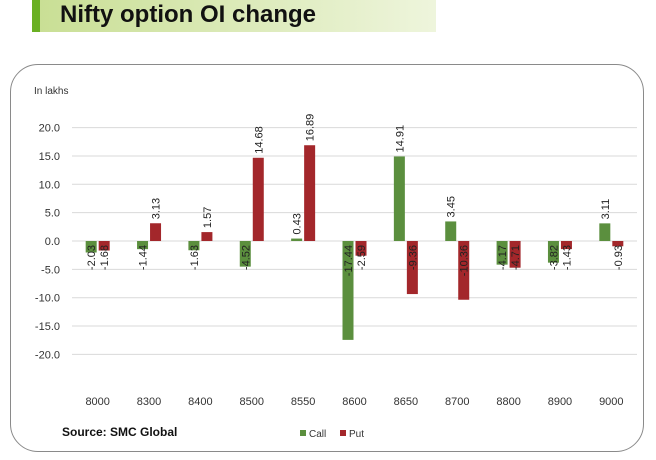 This screenshot has width=656, height=460. I want to click on put-value-label-8650: -9.36, so click(413, 257).